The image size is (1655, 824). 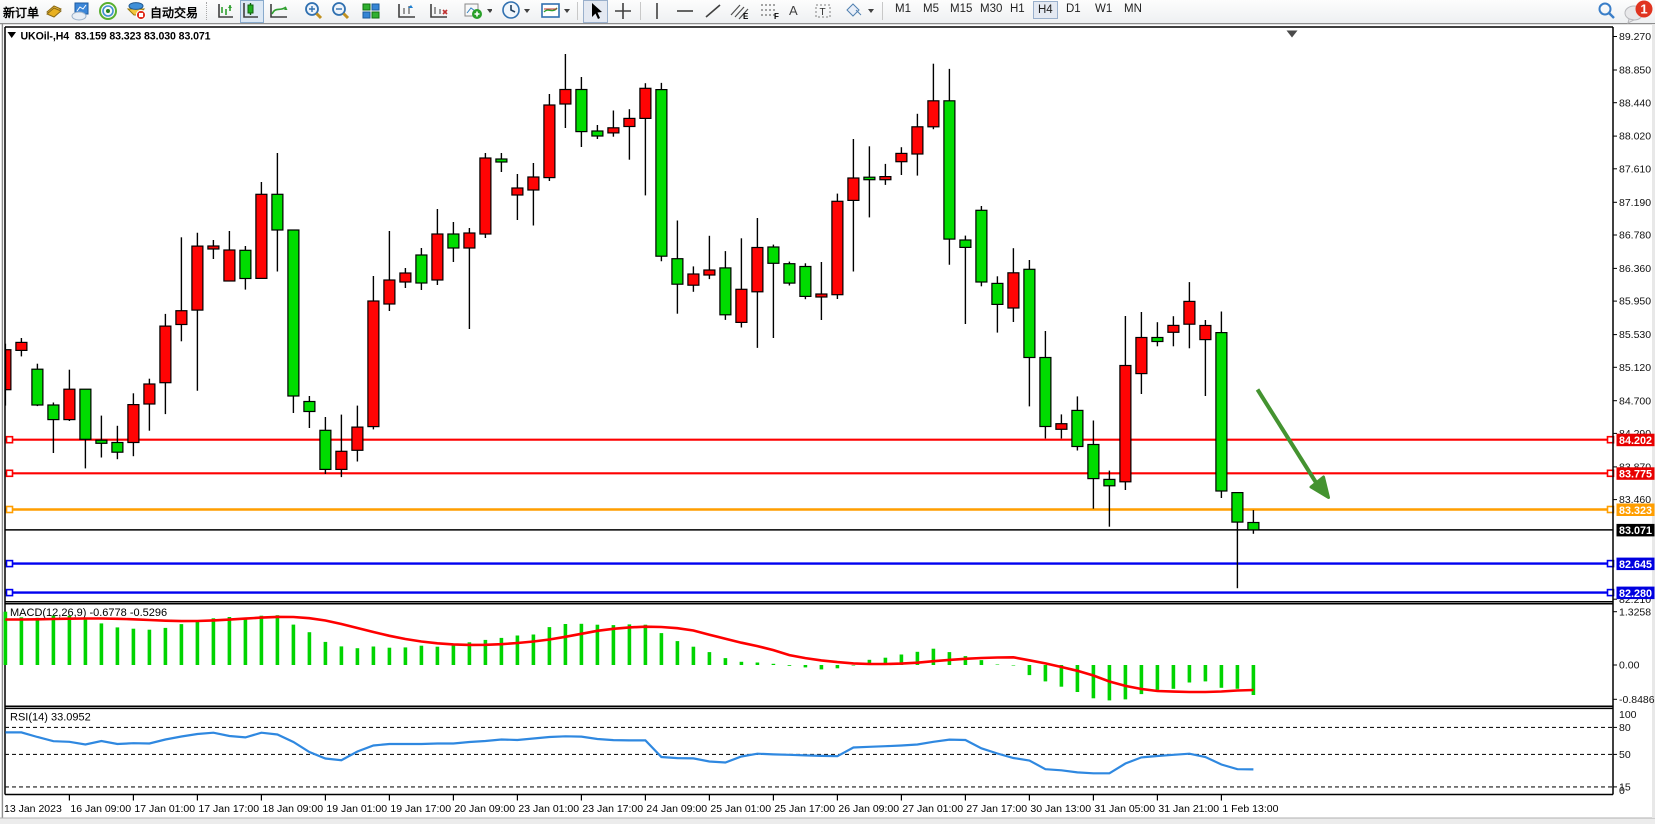 What do you see at coordinates (1643, 9) in the screenshot?
I see `svg-text: 1` at bounding box center [1643, 9].